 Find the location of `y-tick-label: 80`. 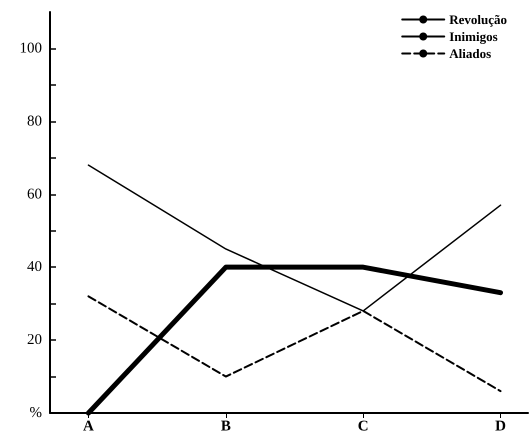

y-tick-label: 80 is located at coordinates (34, 121).